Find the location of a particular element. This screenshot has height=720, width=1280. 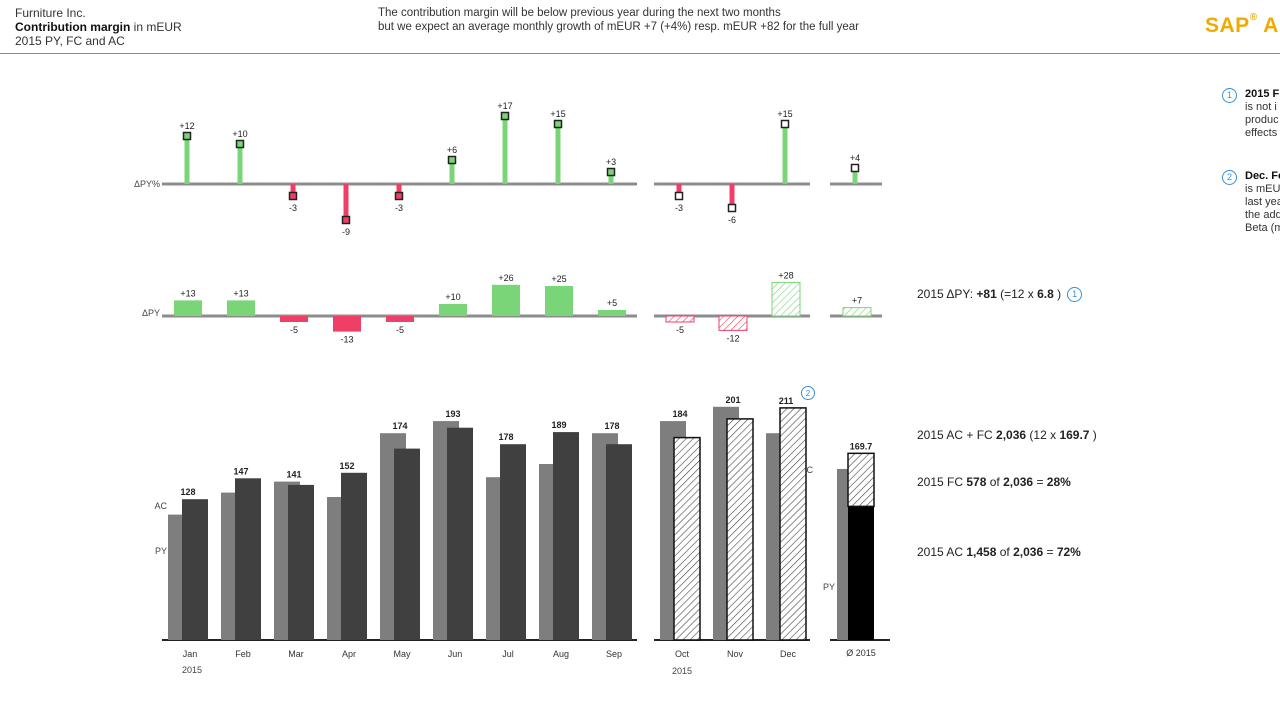

stat-fc-prefix: 2015 FC is located at coordinates (942, 482).